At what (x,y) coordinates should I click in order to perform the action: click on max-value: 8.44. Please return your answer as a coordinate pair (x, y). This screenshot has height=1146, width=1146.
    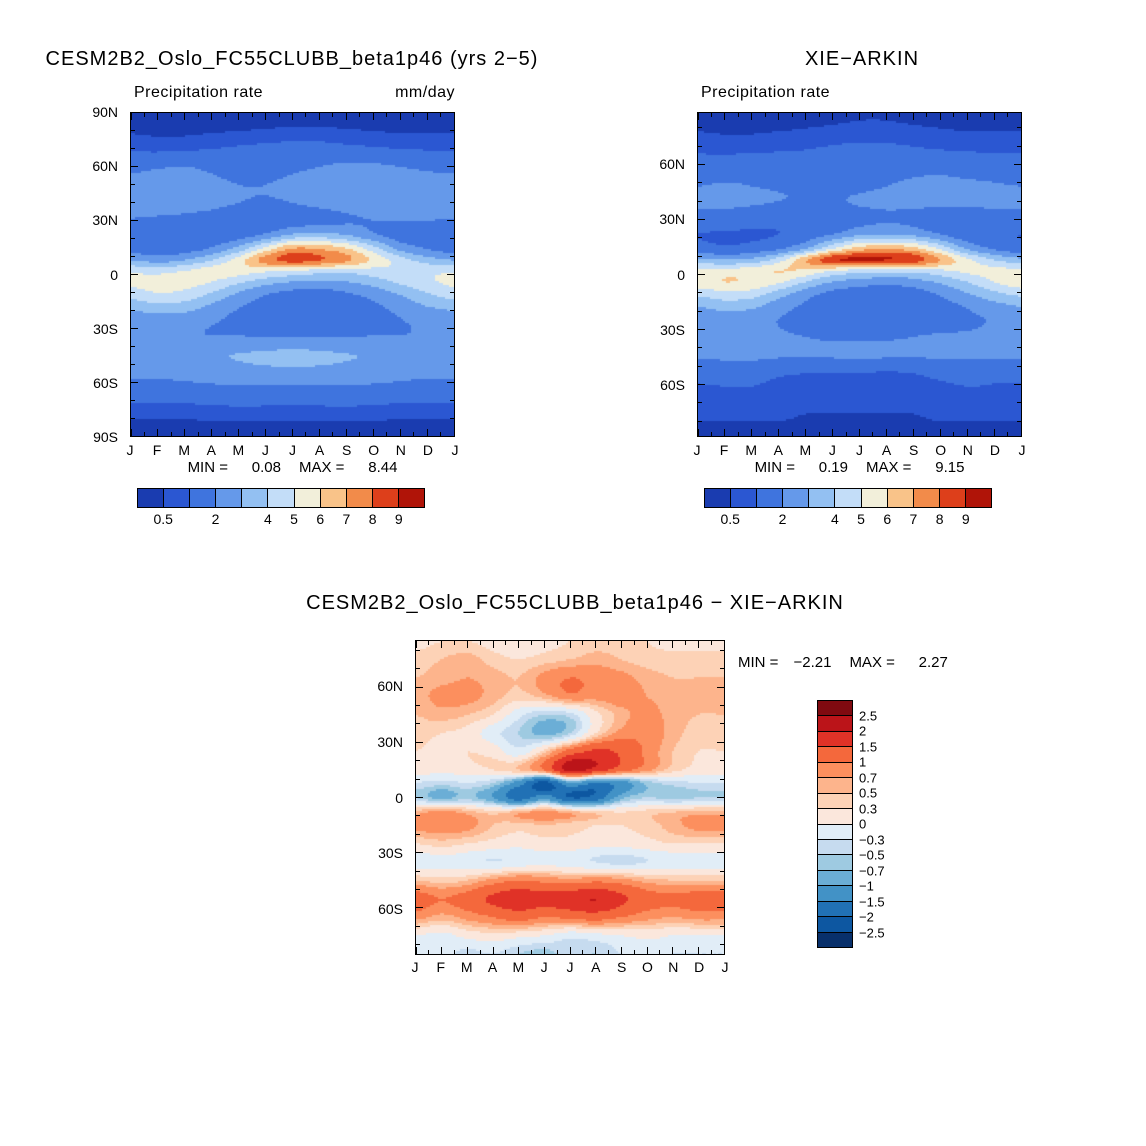
    Looking at the image, I should click on (383, 467).